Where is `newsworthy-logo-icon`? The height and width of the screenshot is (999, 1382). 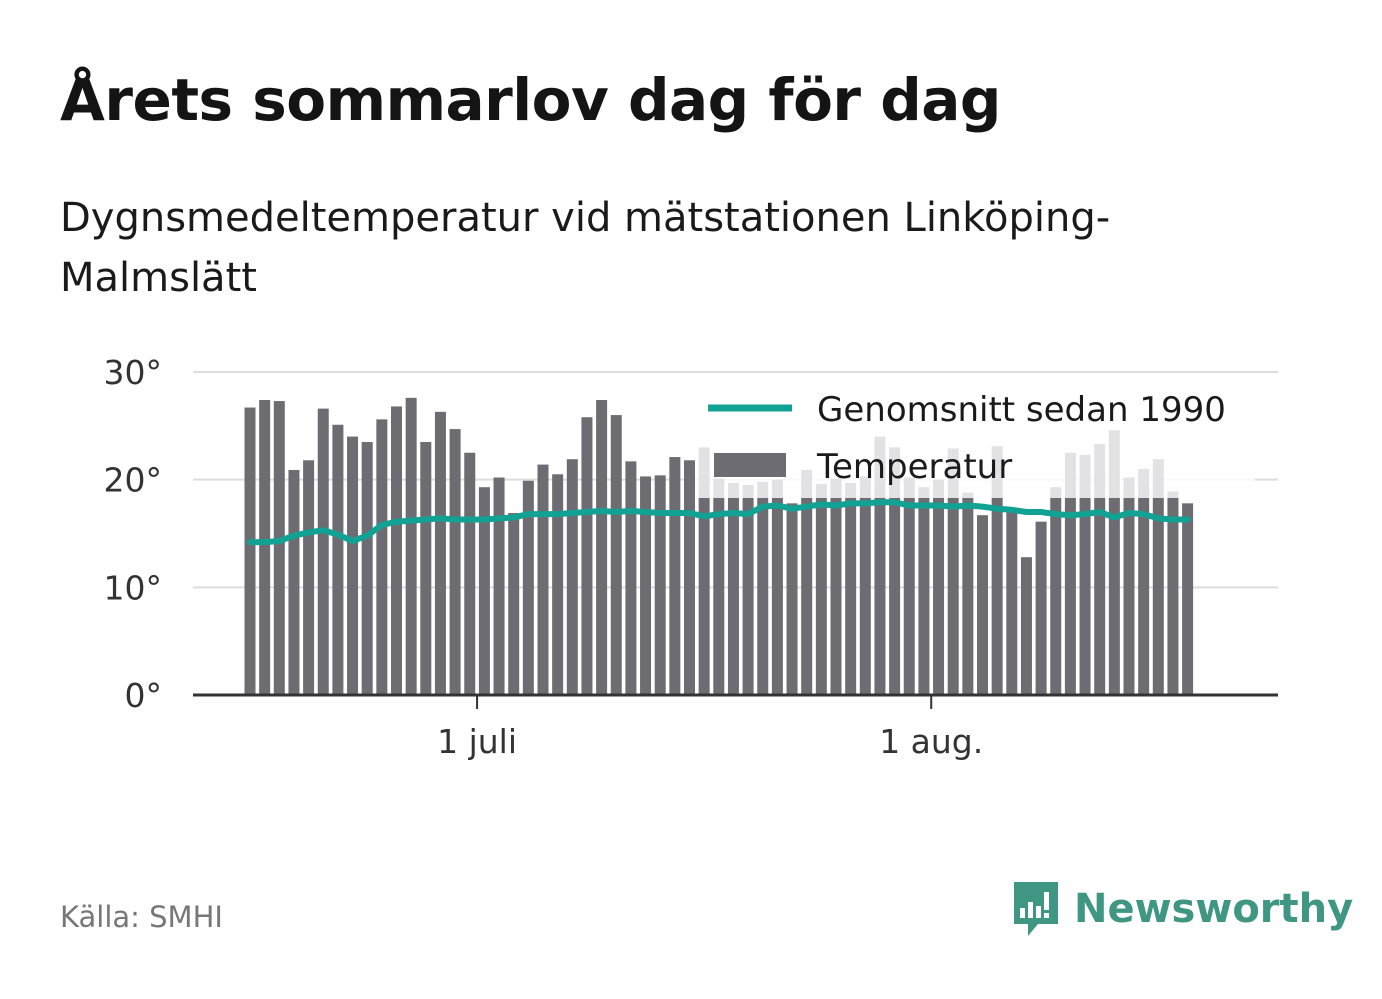
newsworthy-logo-icon is located at coordinates (1036, 909).